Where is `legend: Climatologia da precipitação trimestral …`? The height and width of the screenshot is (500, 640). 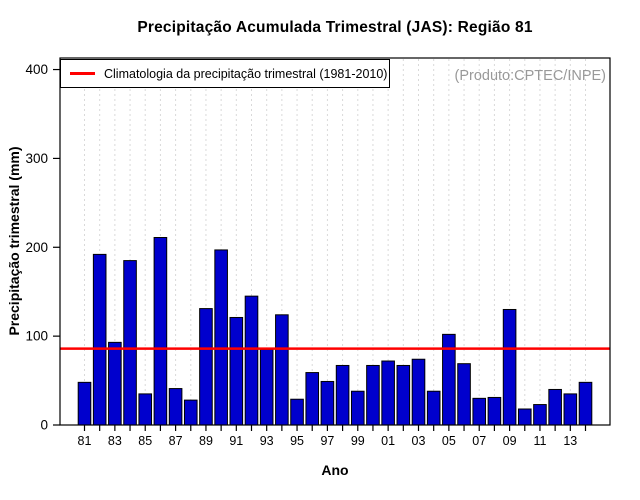 legend: Climatologia da precipitação trimestral … is located at coordinates (225, 73).